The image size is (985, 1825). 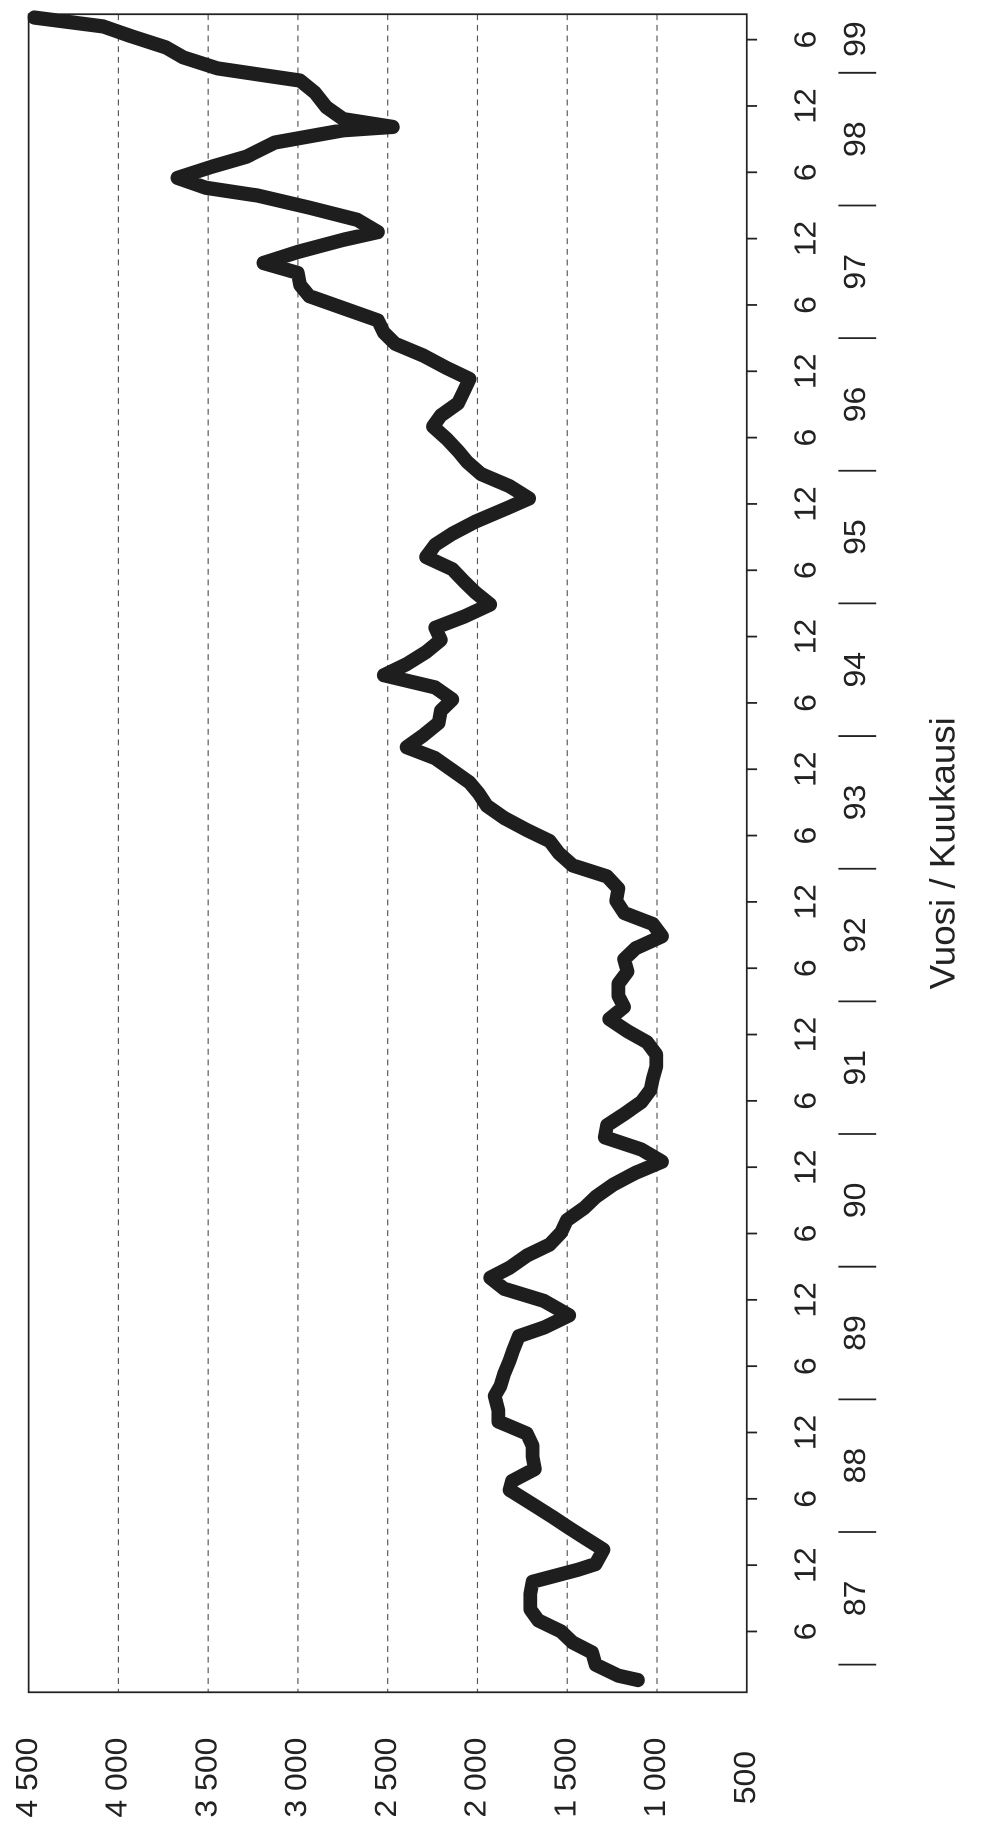 I want to click on y-tick-label: 500, so click(x=744, y=1777).